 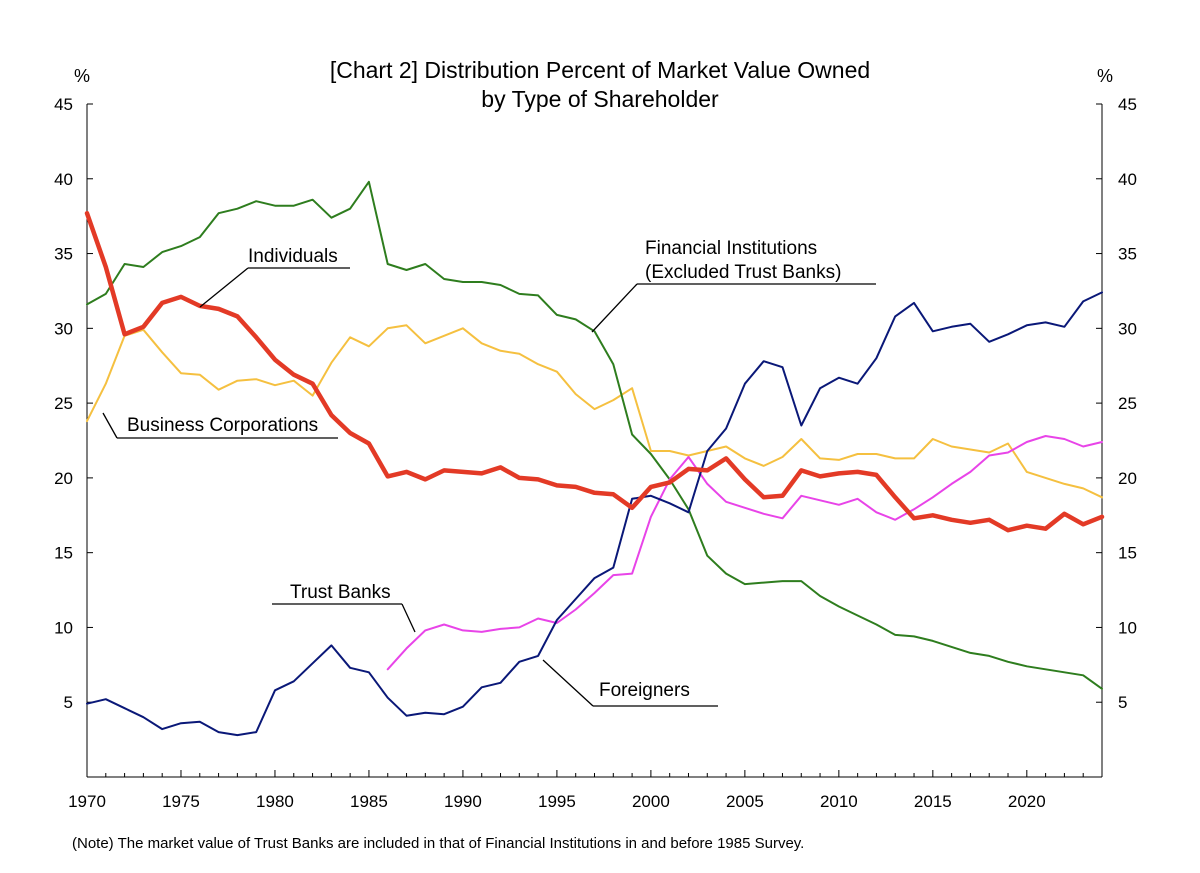 I want to click on y-tick-label-left: 45, so click(x=63, y=104).